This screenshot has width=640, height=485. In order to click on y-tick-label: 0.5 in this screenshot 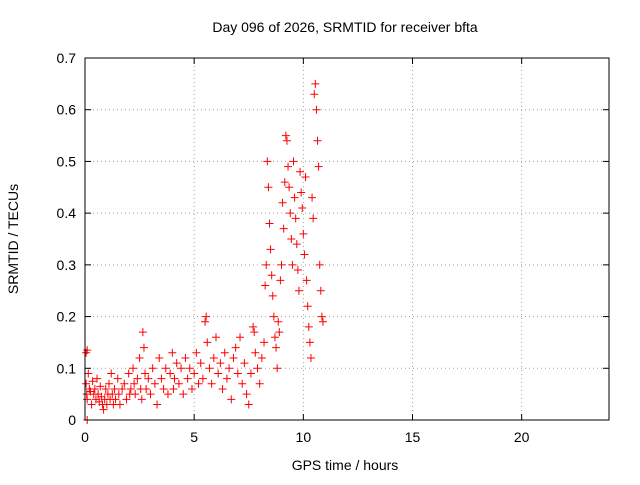, I will do `click(67, 161)`.